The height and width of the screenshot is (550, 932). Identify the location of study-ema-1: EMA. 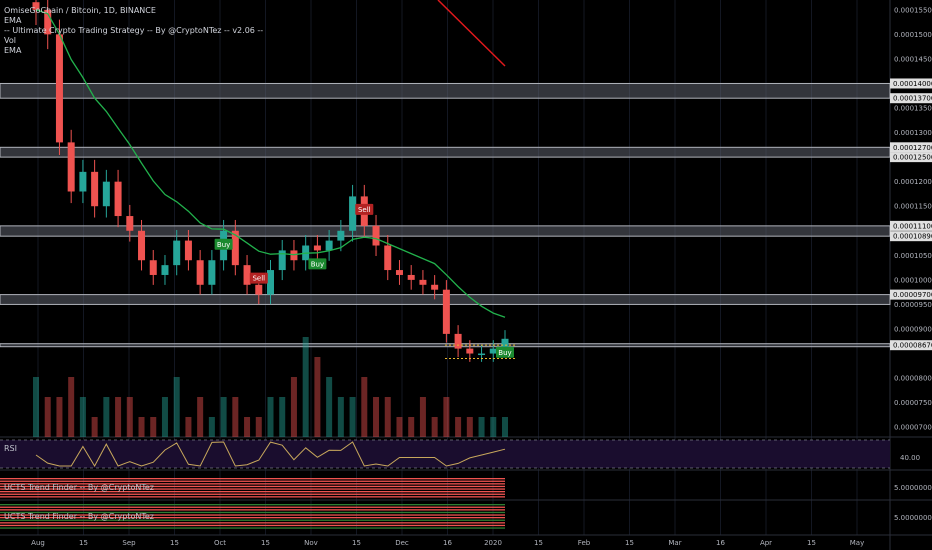
(12, 21).